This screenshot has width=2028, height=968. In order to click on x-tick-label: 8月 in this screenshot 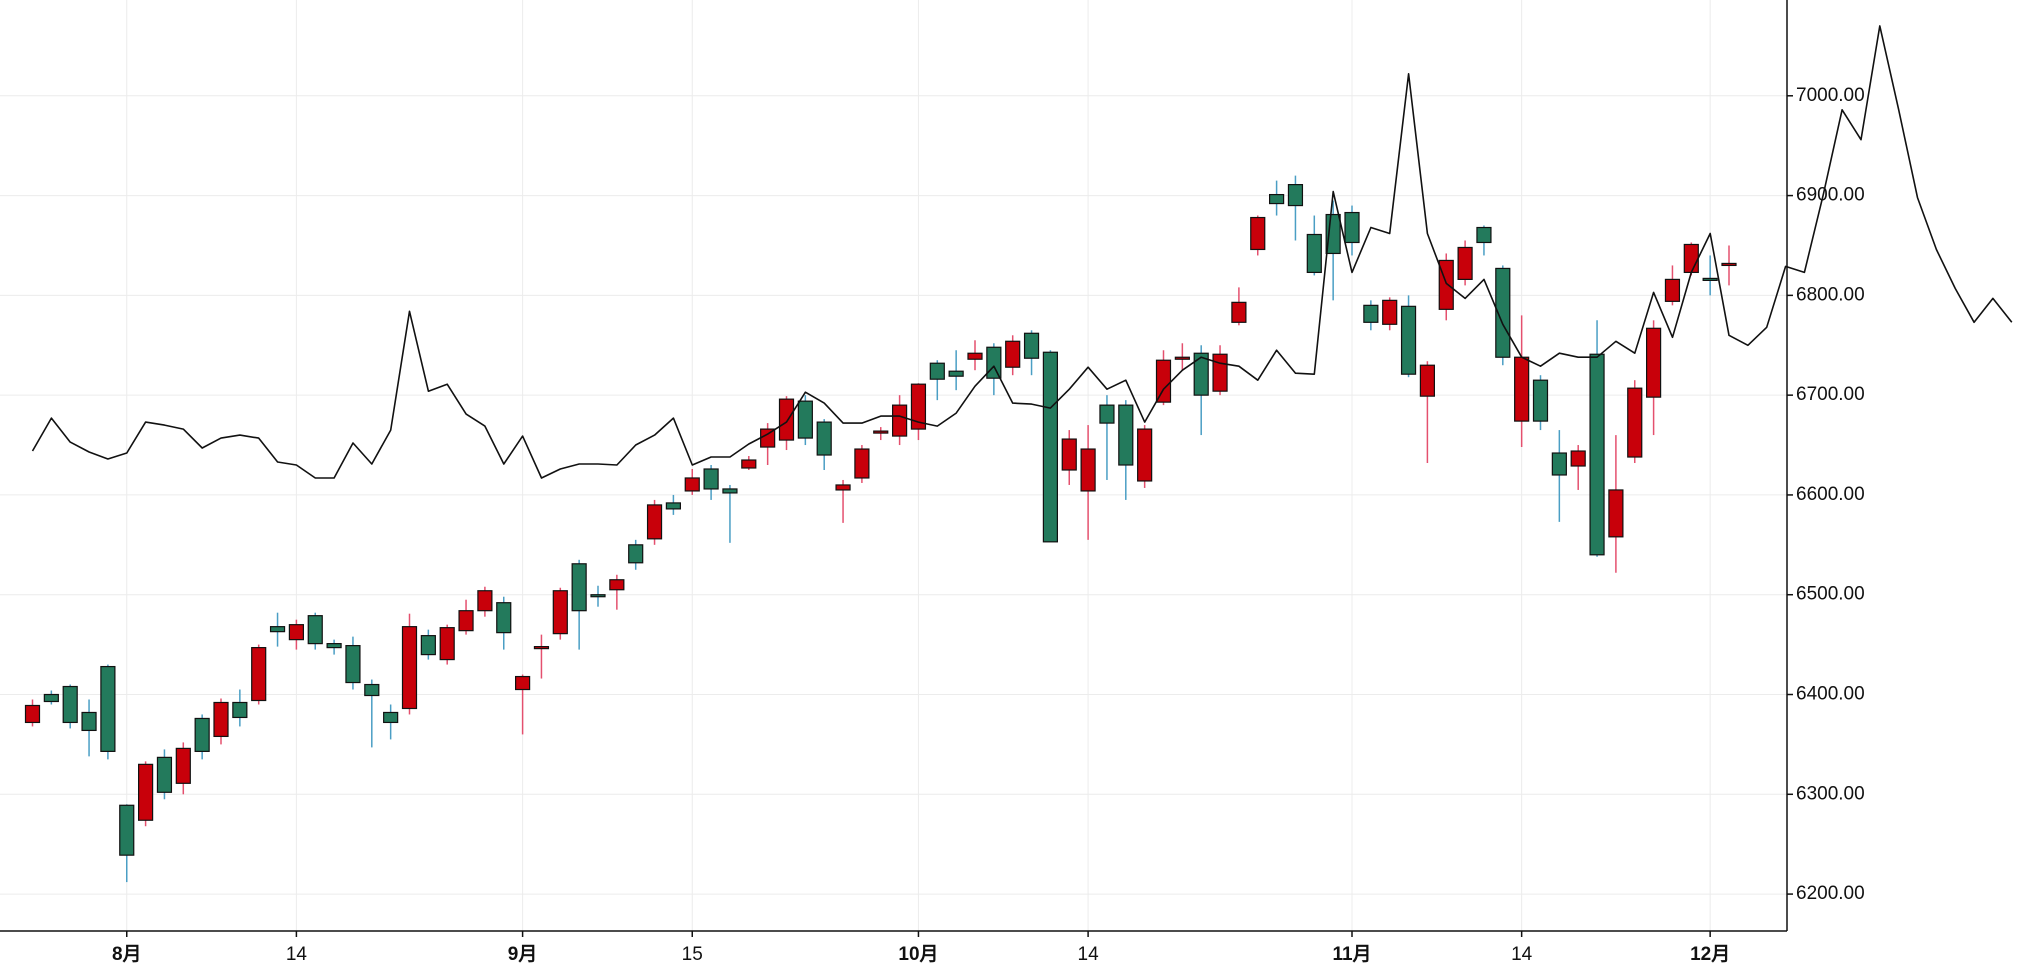, I will do `click(127, 954)`.